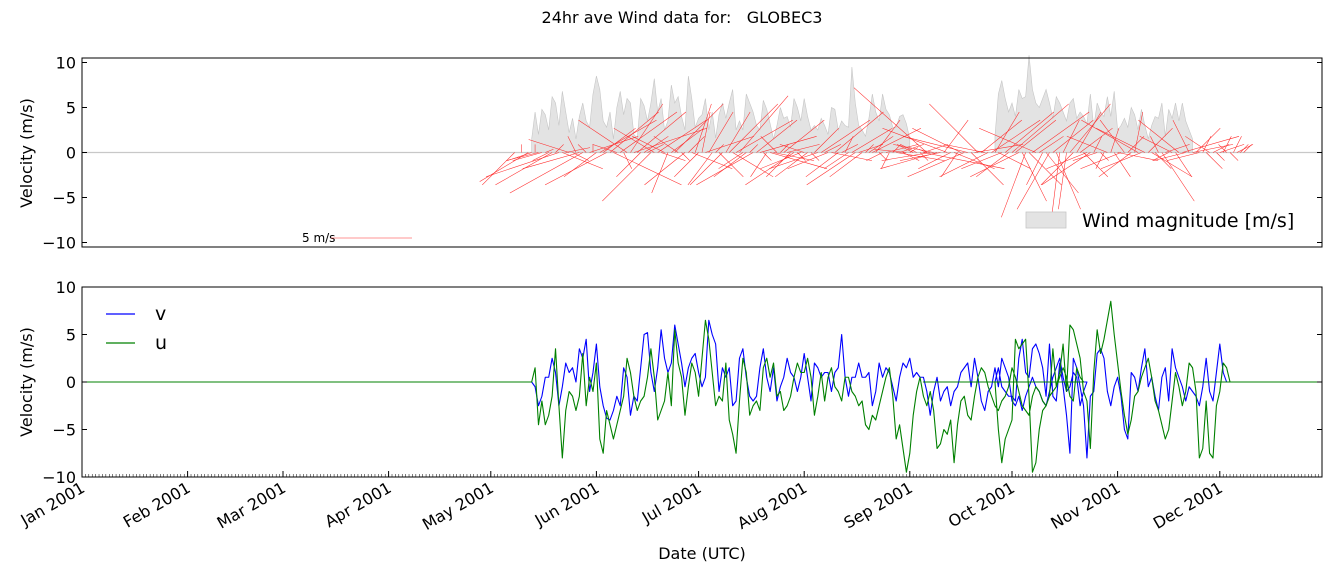  What do you see at coordinates (772, 505) in the screenshot?
I see `bottom-x-tick-label: Aug 2001` at bounding box center [772, 505].